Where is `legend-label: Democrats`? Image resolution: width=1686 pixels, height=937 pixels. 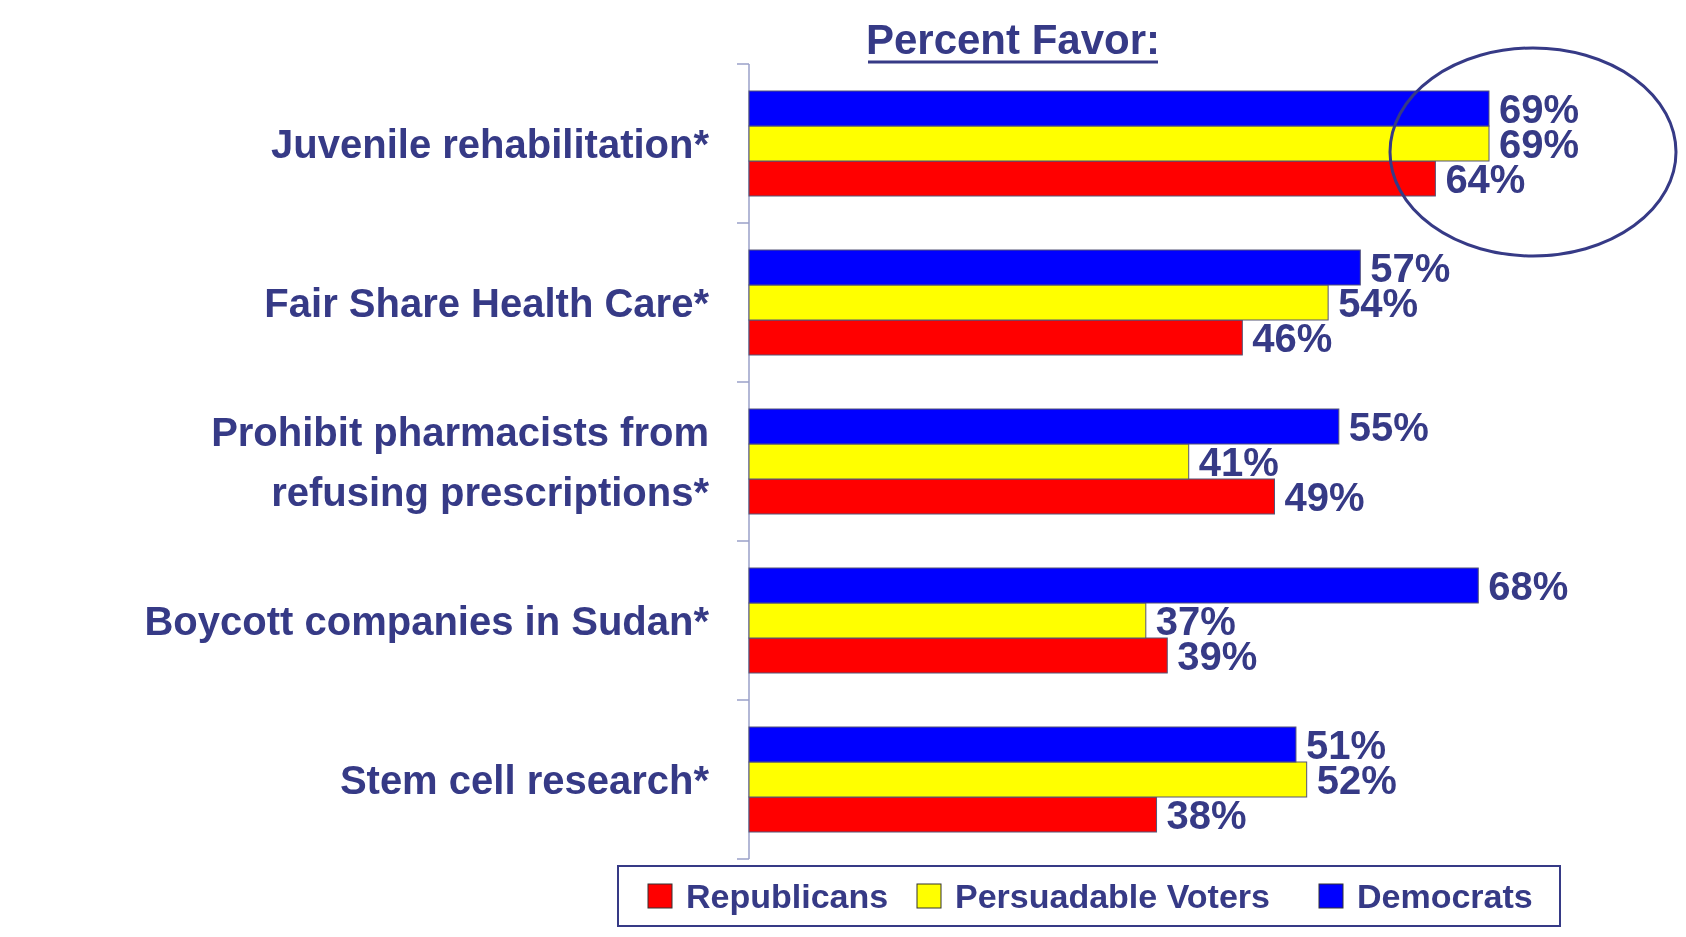
legend-label: Democrats is located at coordinates (1445, 896).